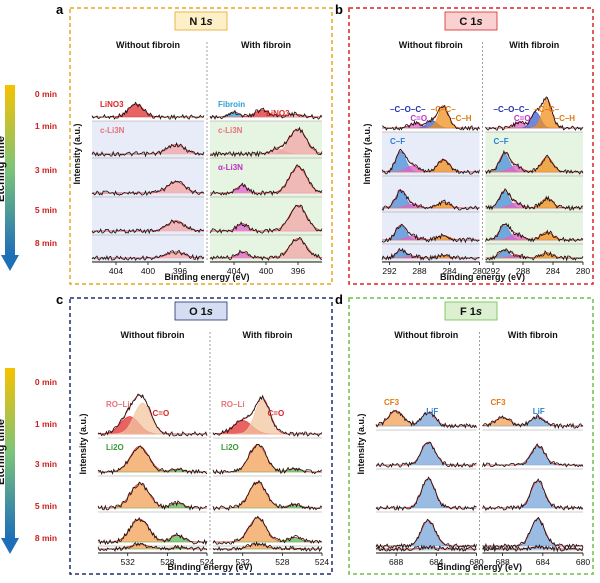  I want to click on x-tick-label: 284, so click(553, 271).